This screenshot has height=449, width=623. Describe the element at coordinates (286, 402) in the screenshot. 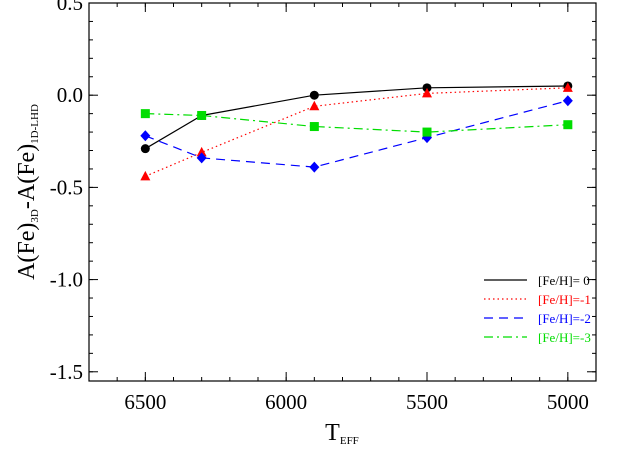

I see `x-tick-label: 6000` at that location.